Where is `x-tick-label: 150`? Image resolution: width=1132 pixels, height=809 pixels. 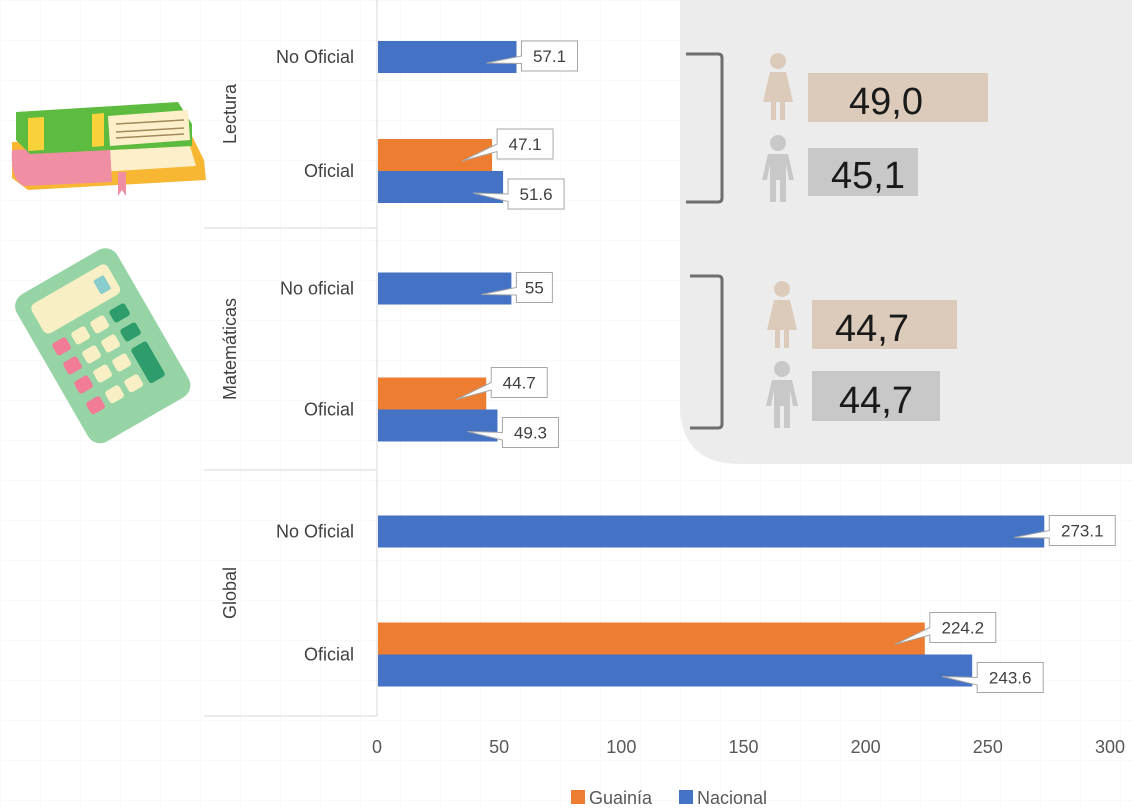
x-tick-label: 150 is located at coordinates (743, 747).